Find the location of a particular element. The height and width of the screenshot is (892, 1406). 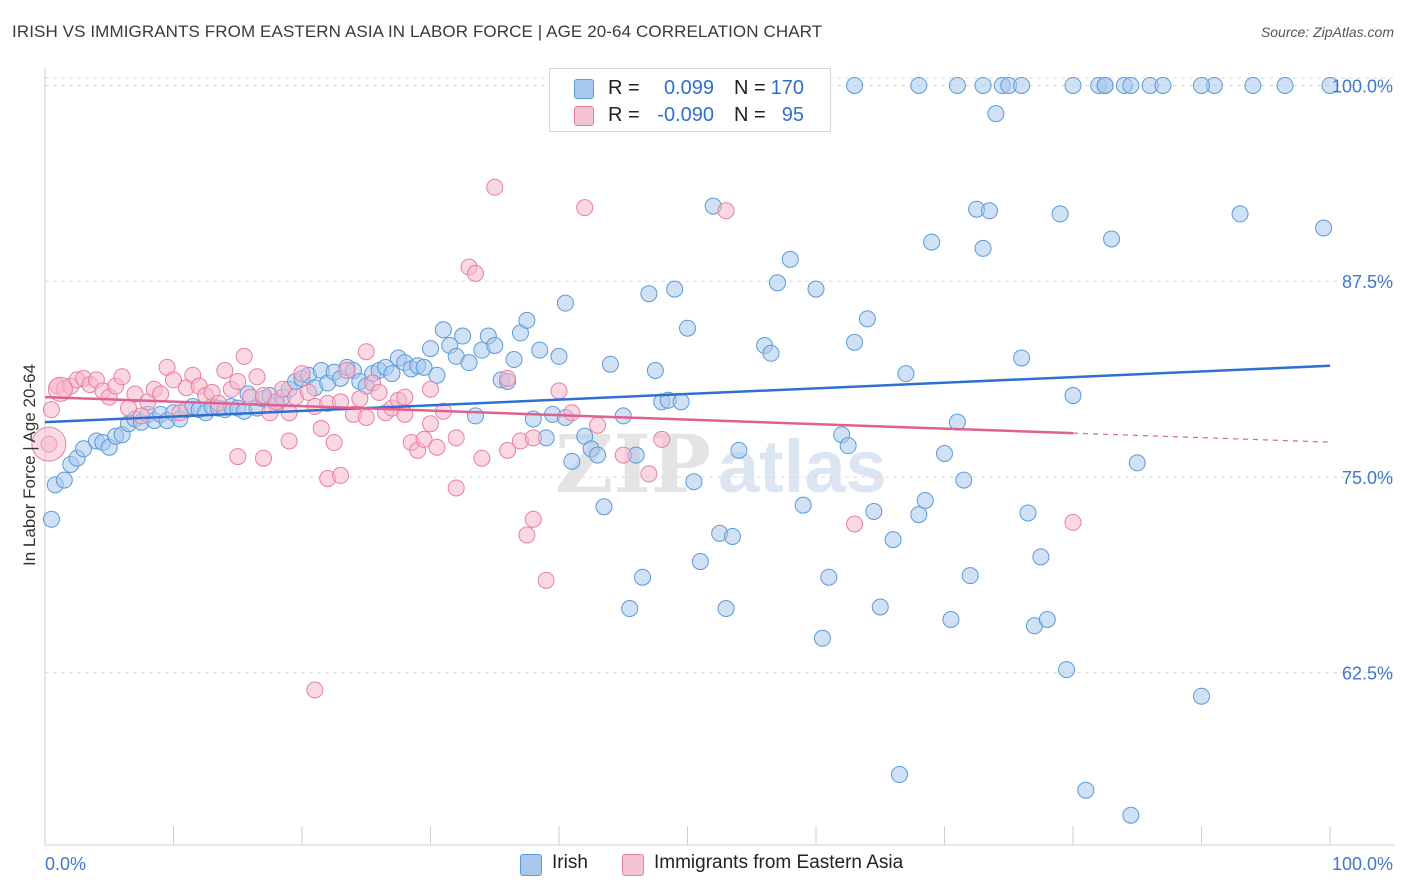

r-label: R = is located at coordinates (624, 88).